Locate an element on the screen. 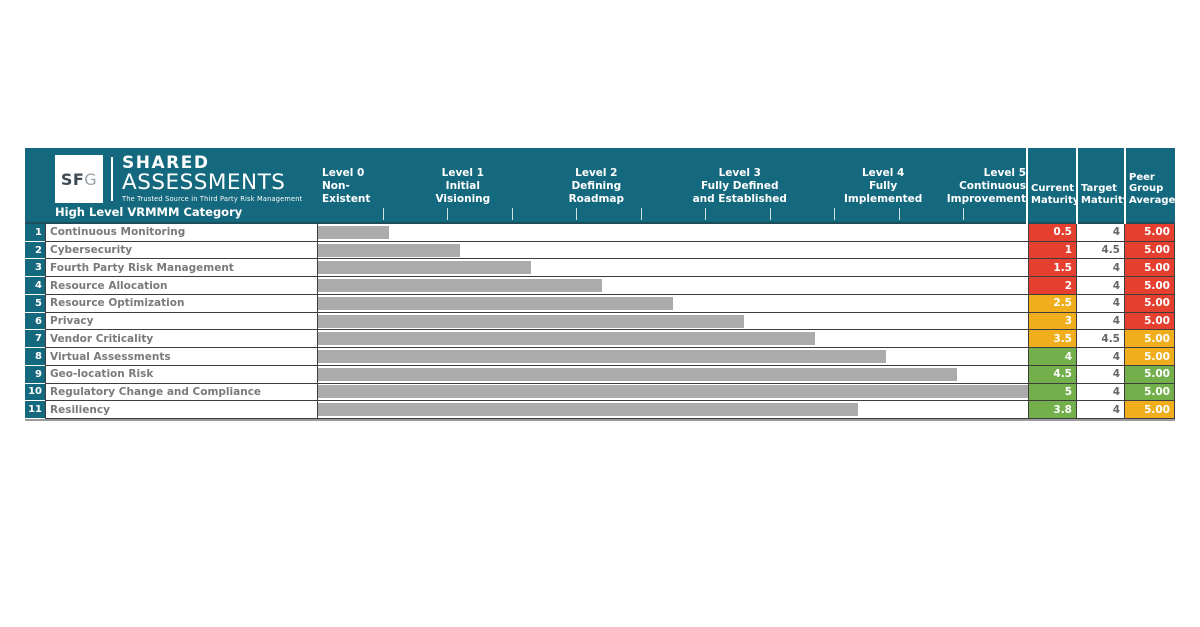  table-row: 11 Resiliency 3.8 4 5.00 is located at coordinates (600, 410).